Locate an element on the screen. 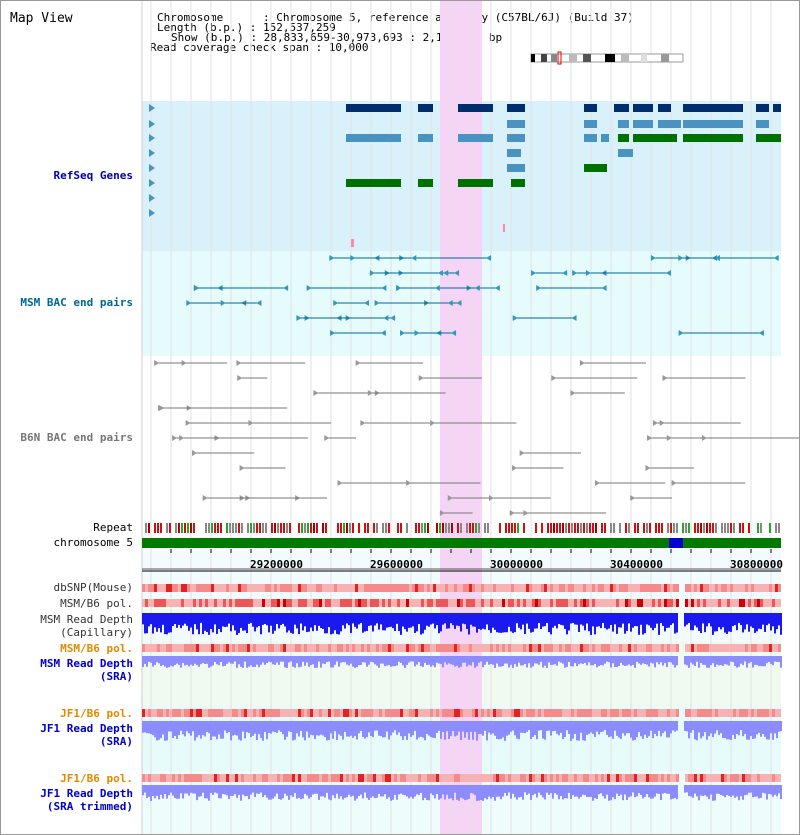 The height and width of the screenshot is (835, 800). msm-b6-pol-sra-label: MSM/B6 pol. is located at coordinates (96, 648).